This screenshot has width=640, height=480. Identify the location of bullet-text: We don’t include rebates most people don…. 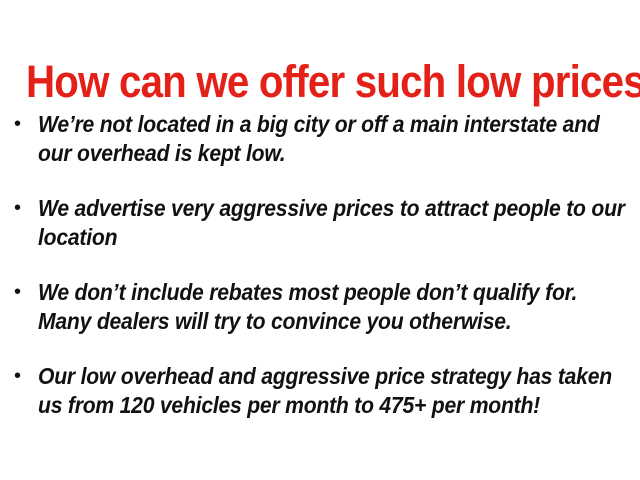
(308, 306).